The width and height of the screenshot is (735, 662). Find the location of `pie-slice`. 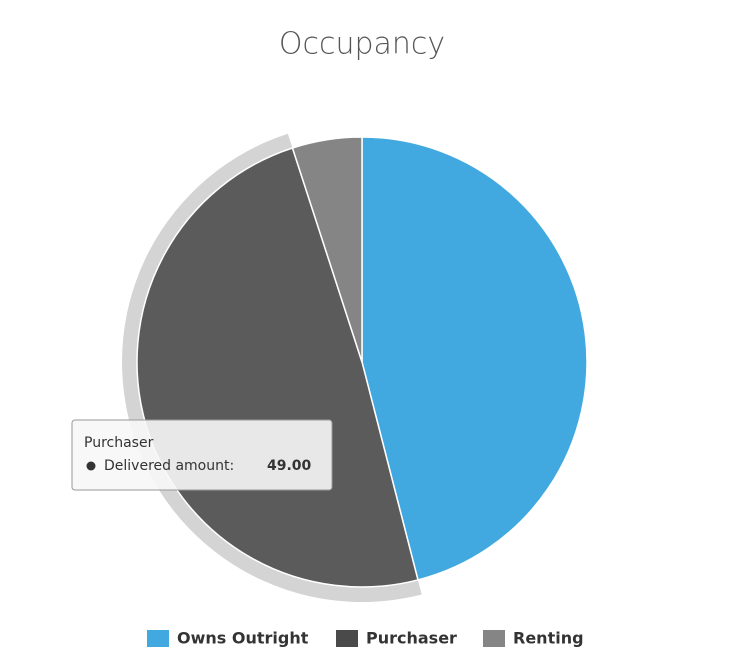

pie-slice is located at coordinates (327, 249).